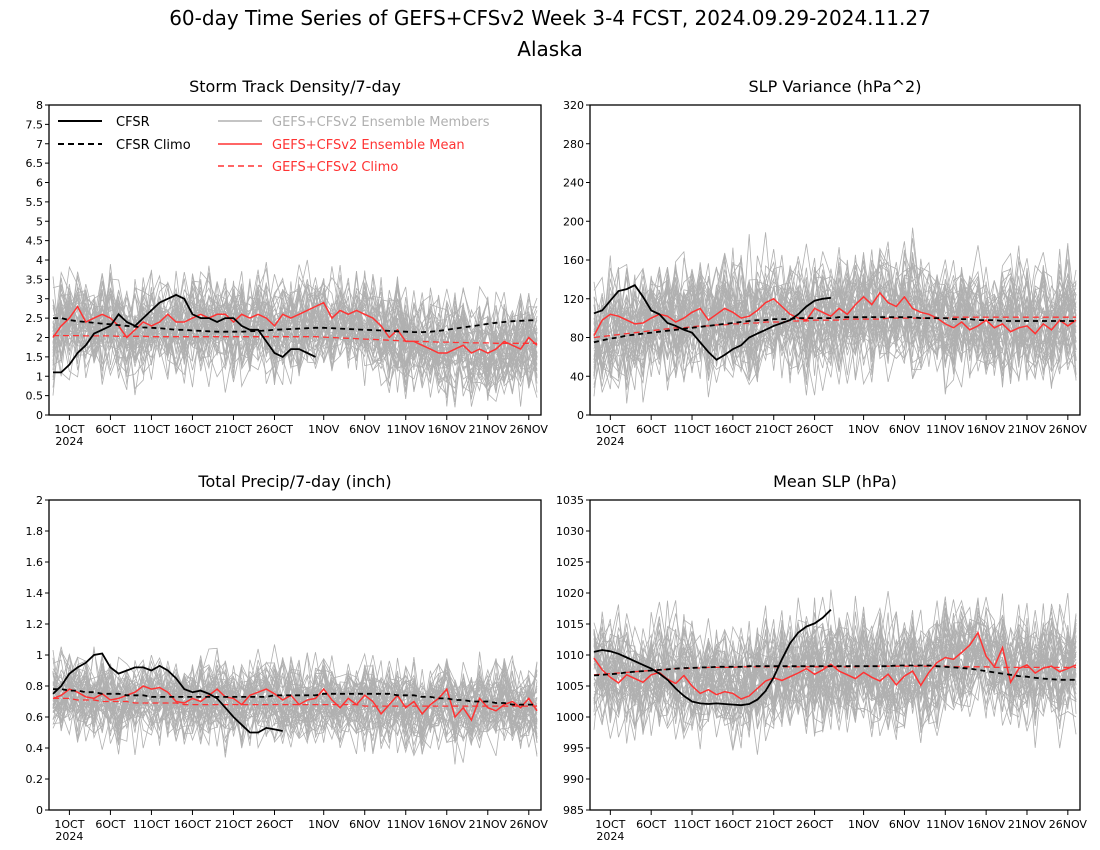 The width and height of the screenshot is (1100, 850). Describe the element at coordinates (35, 531) in the screenshot. I see `y-tick-label: 1.8` at that location.